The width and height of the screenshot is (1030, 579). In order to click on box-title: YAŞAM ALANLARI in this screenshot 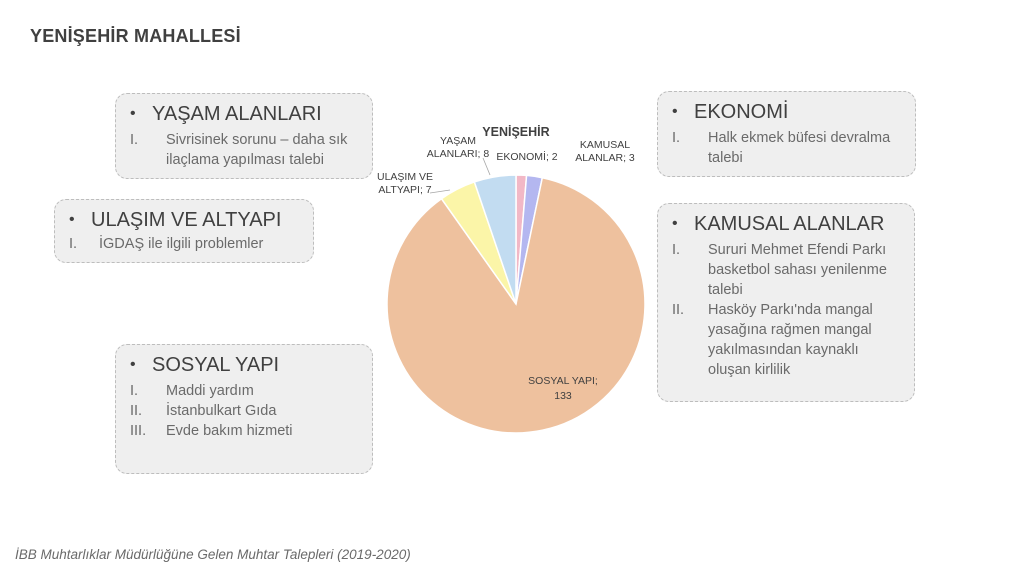, I will do `click(237, 114)`.